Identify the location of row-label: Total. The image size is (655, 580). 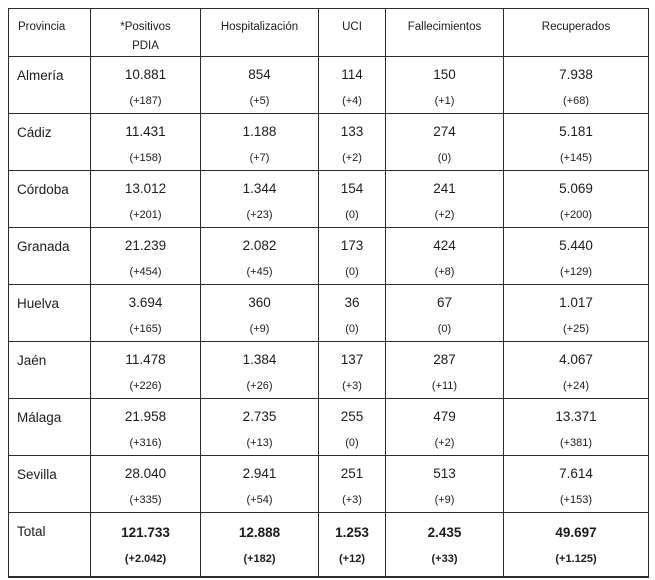
(31, 531).